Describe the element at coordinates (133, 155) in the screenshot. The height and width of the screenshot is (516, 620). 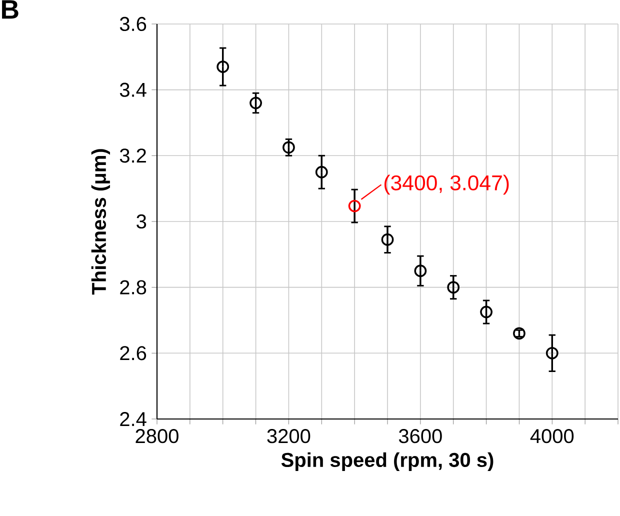
I see `y-tick-label: 3.2` at that location.